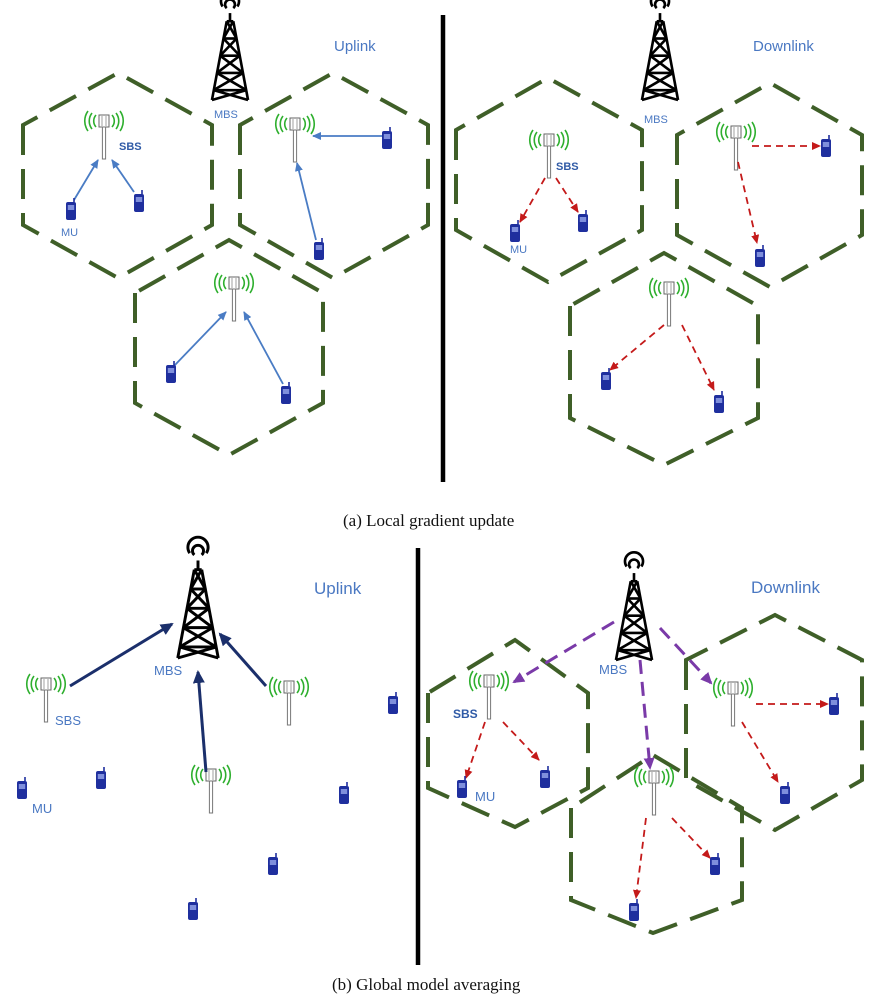  Describe the element at coordinates (426, 984) in the screenshot. I see `caption-b: (b) Global model averaging` at that location.